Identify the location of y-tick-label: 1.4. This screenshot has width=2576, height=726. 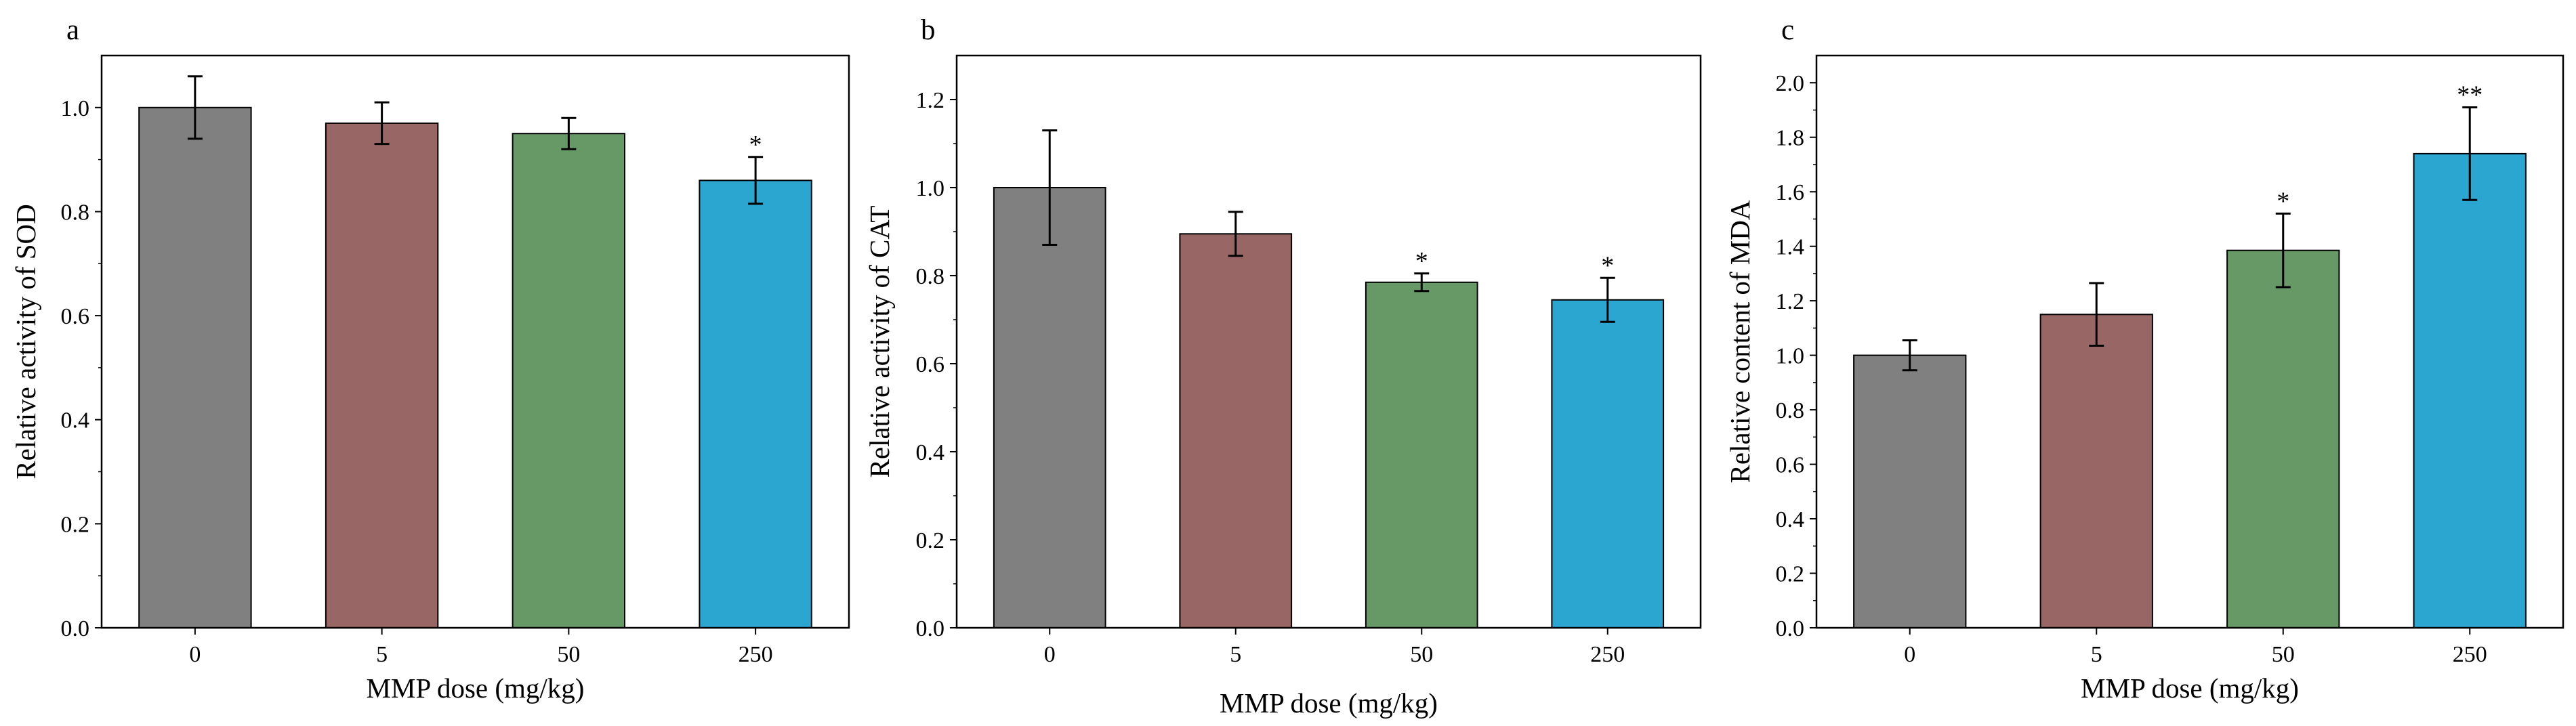
(1790, 247).